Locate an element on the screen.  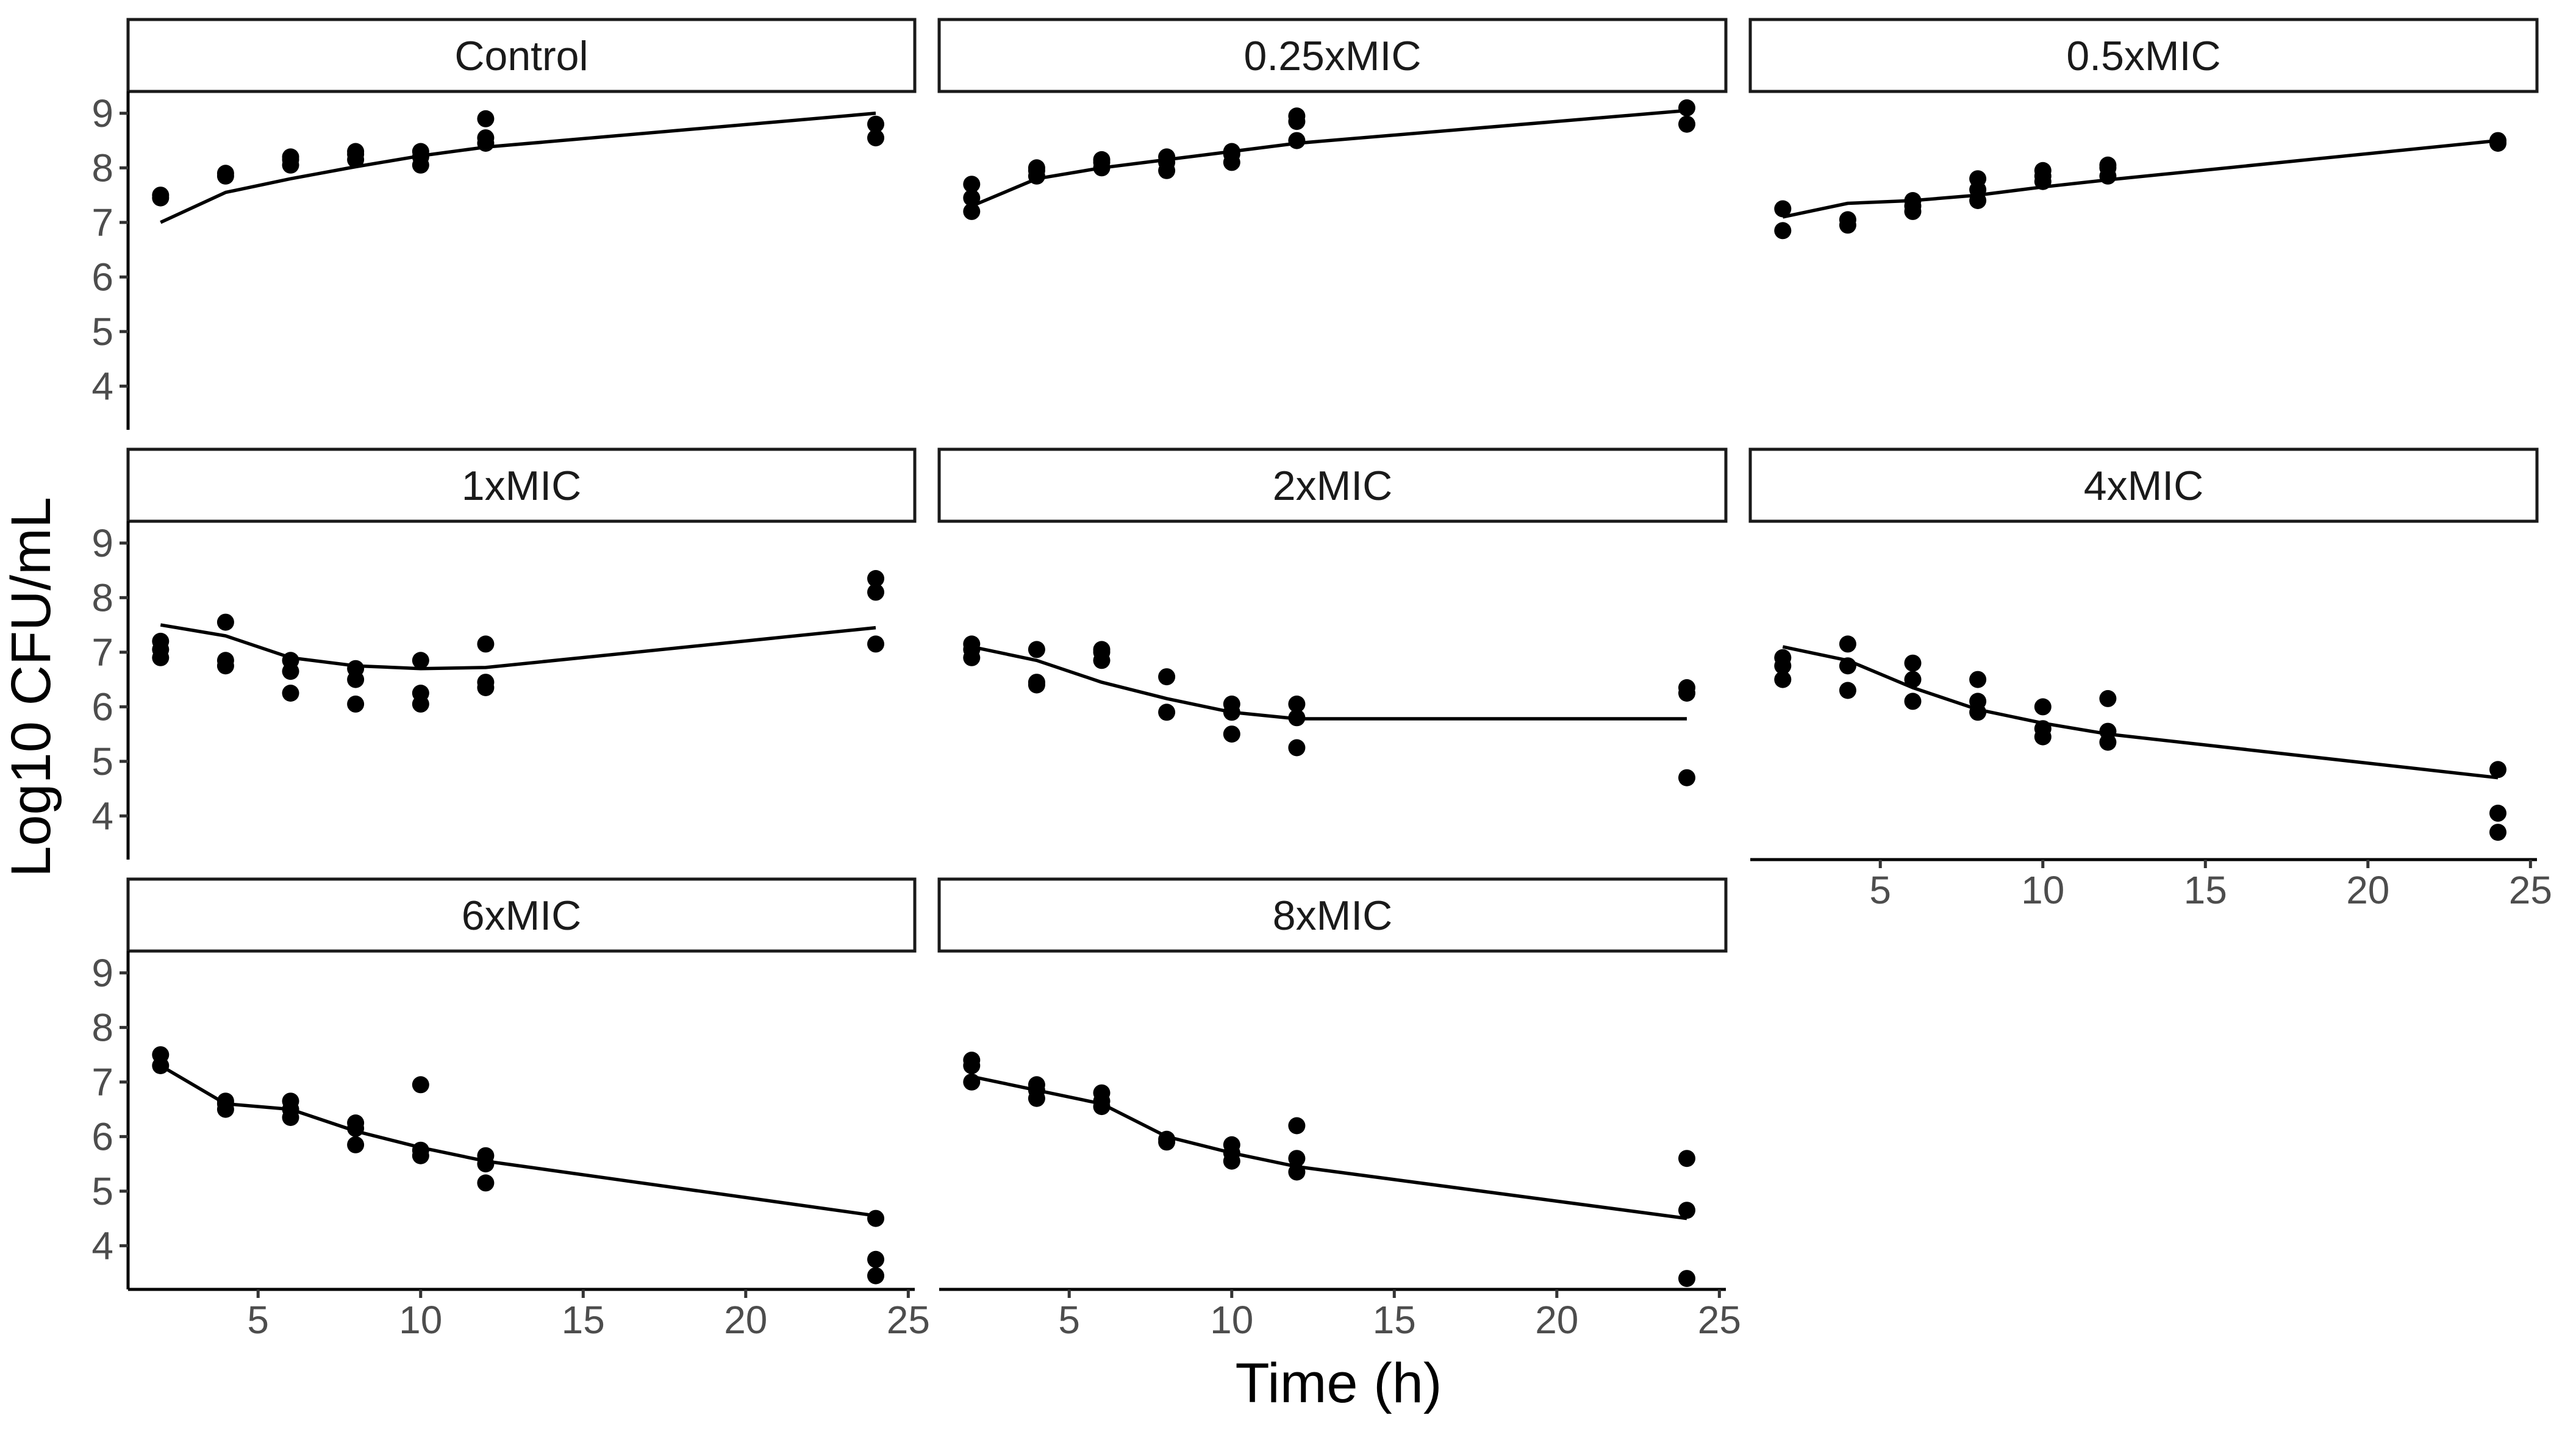
panel-strip-label: 6xMIC is located at coordinates (521, 916).